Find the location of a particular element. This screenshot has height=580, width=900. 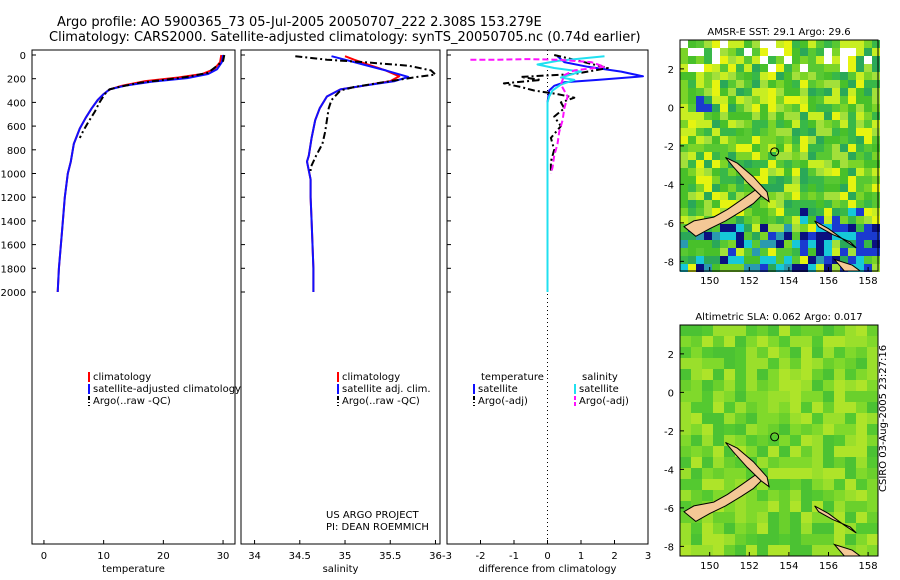

map-y-tick-label-sst: 2 is located at coordinates (671, 70).